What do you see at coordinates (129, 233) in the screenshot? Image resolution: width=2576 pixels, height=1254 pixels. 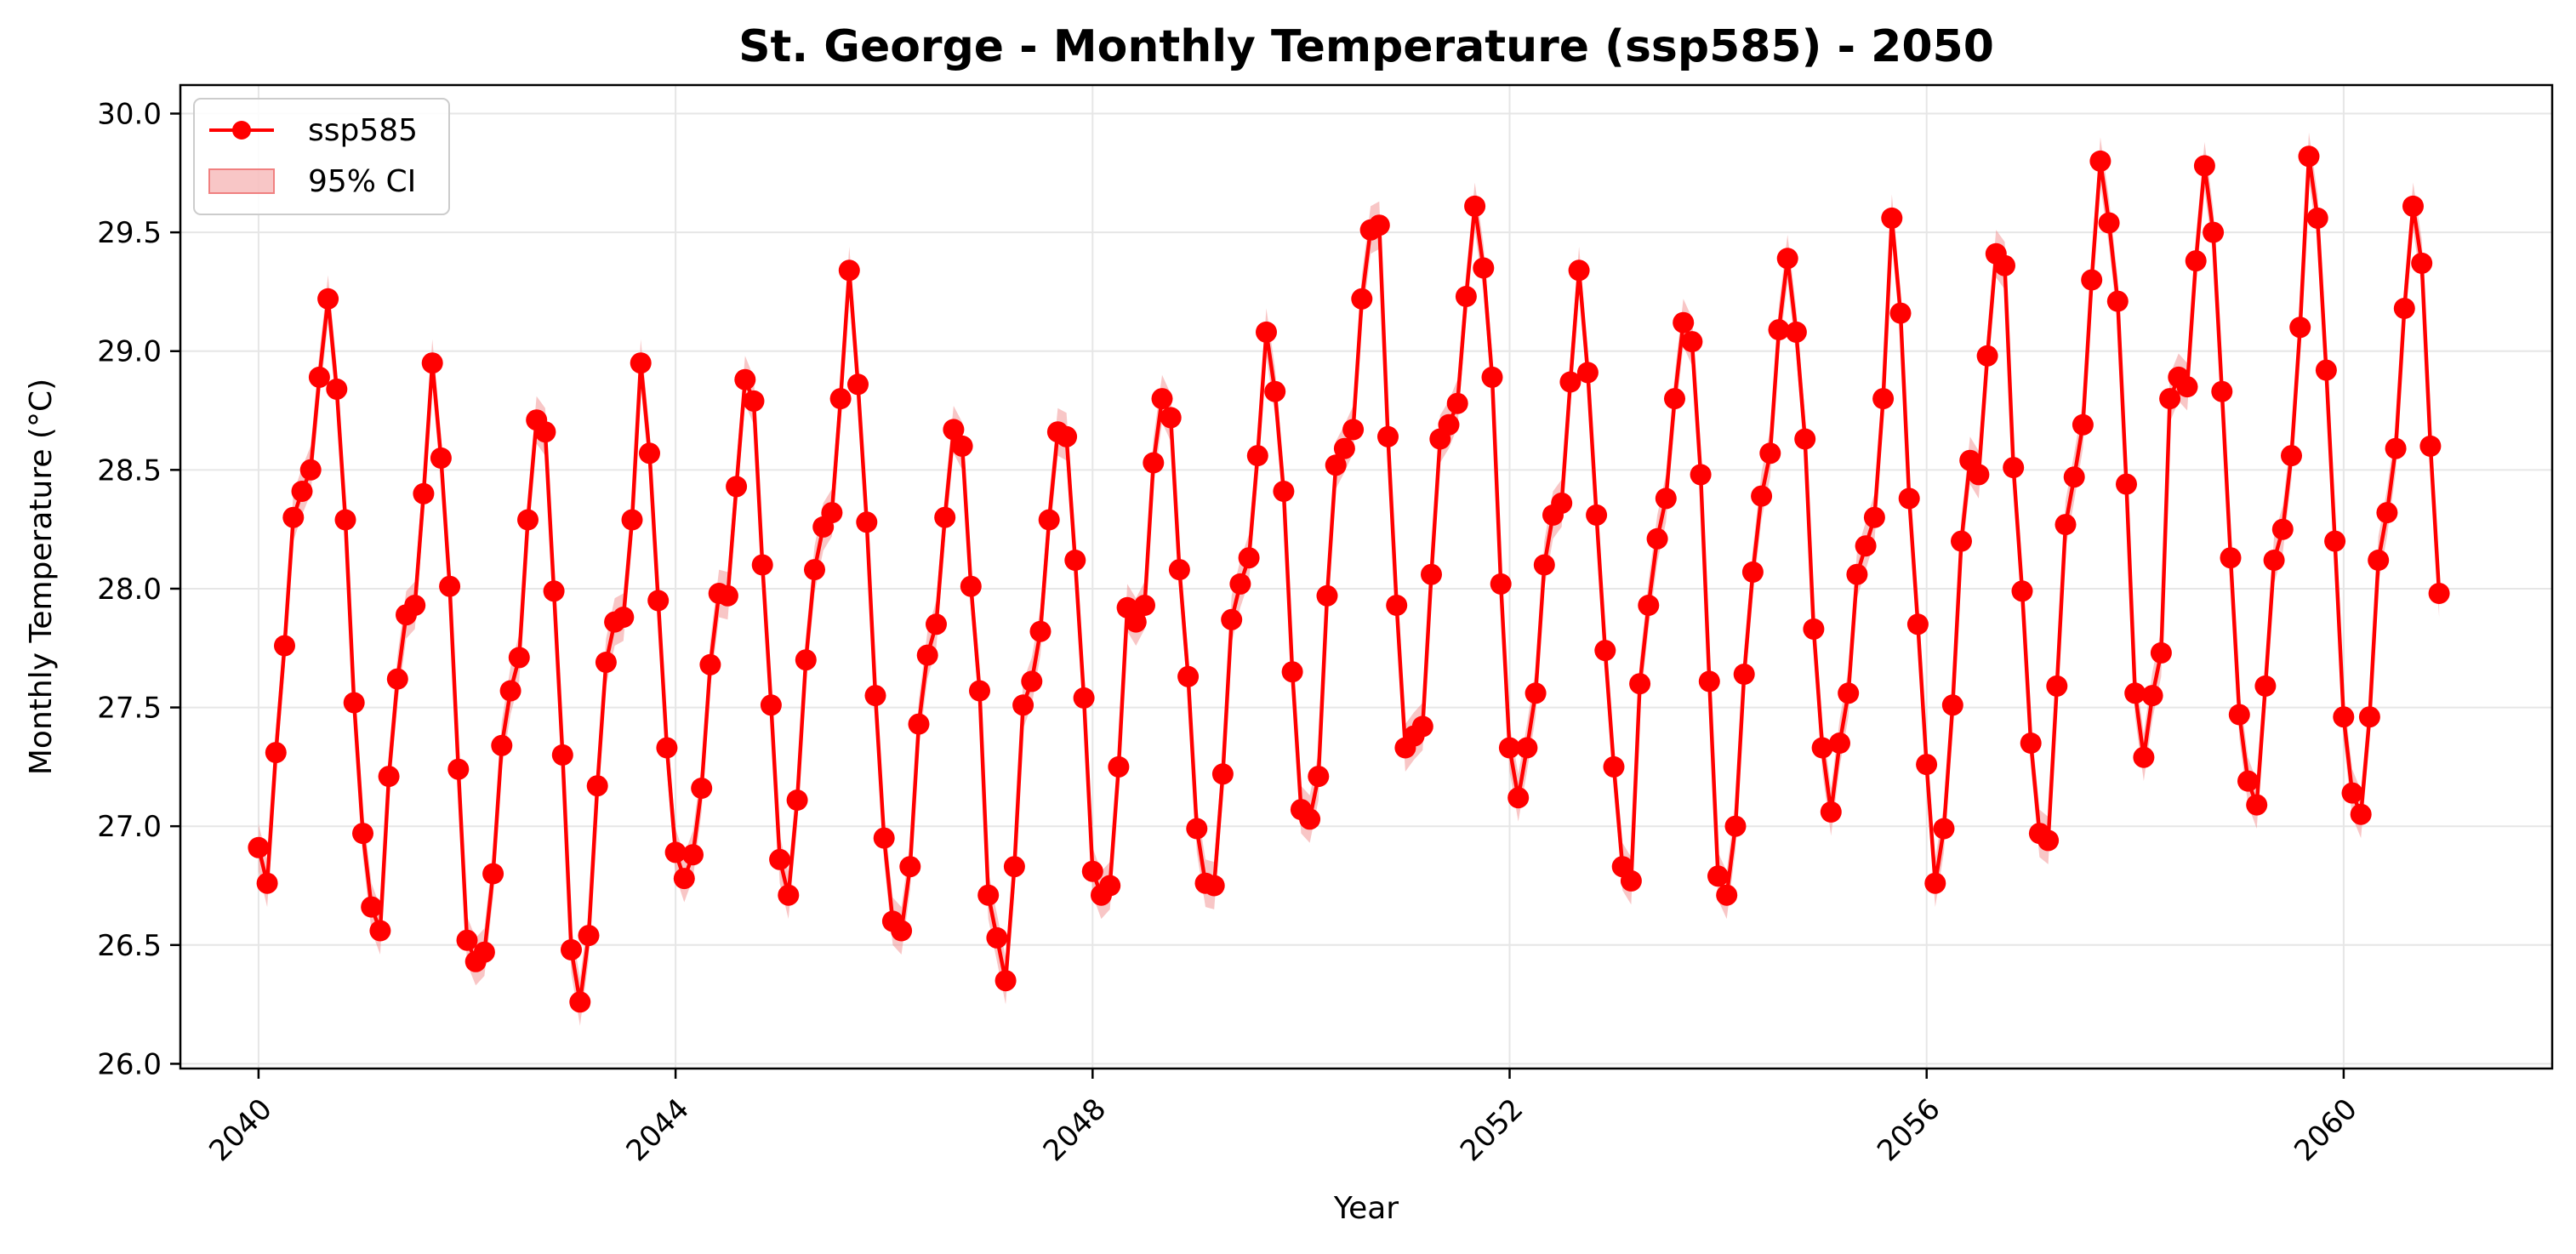 I see `y-tick-label: 29.5` at bounding box center [129, 233].